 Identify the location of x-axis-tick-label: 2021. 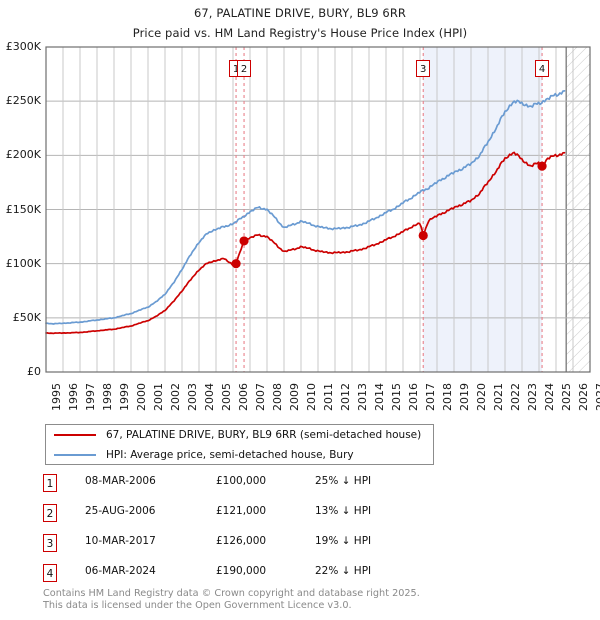
(498, 397).